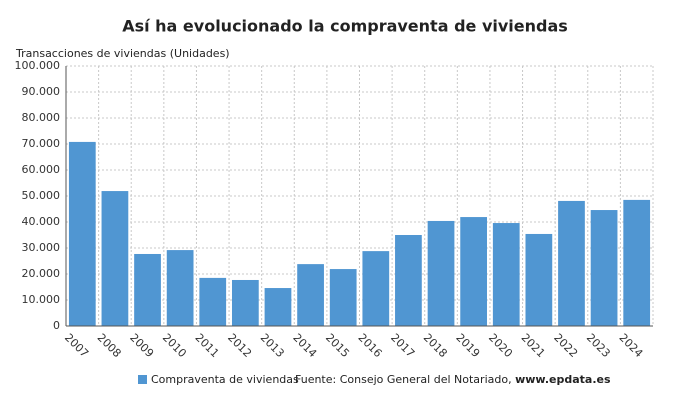  What do you see at coordinates (41, 247) in the screenshot?
I see `y-tick-label: 30.000` at bounding box center [41, 247].